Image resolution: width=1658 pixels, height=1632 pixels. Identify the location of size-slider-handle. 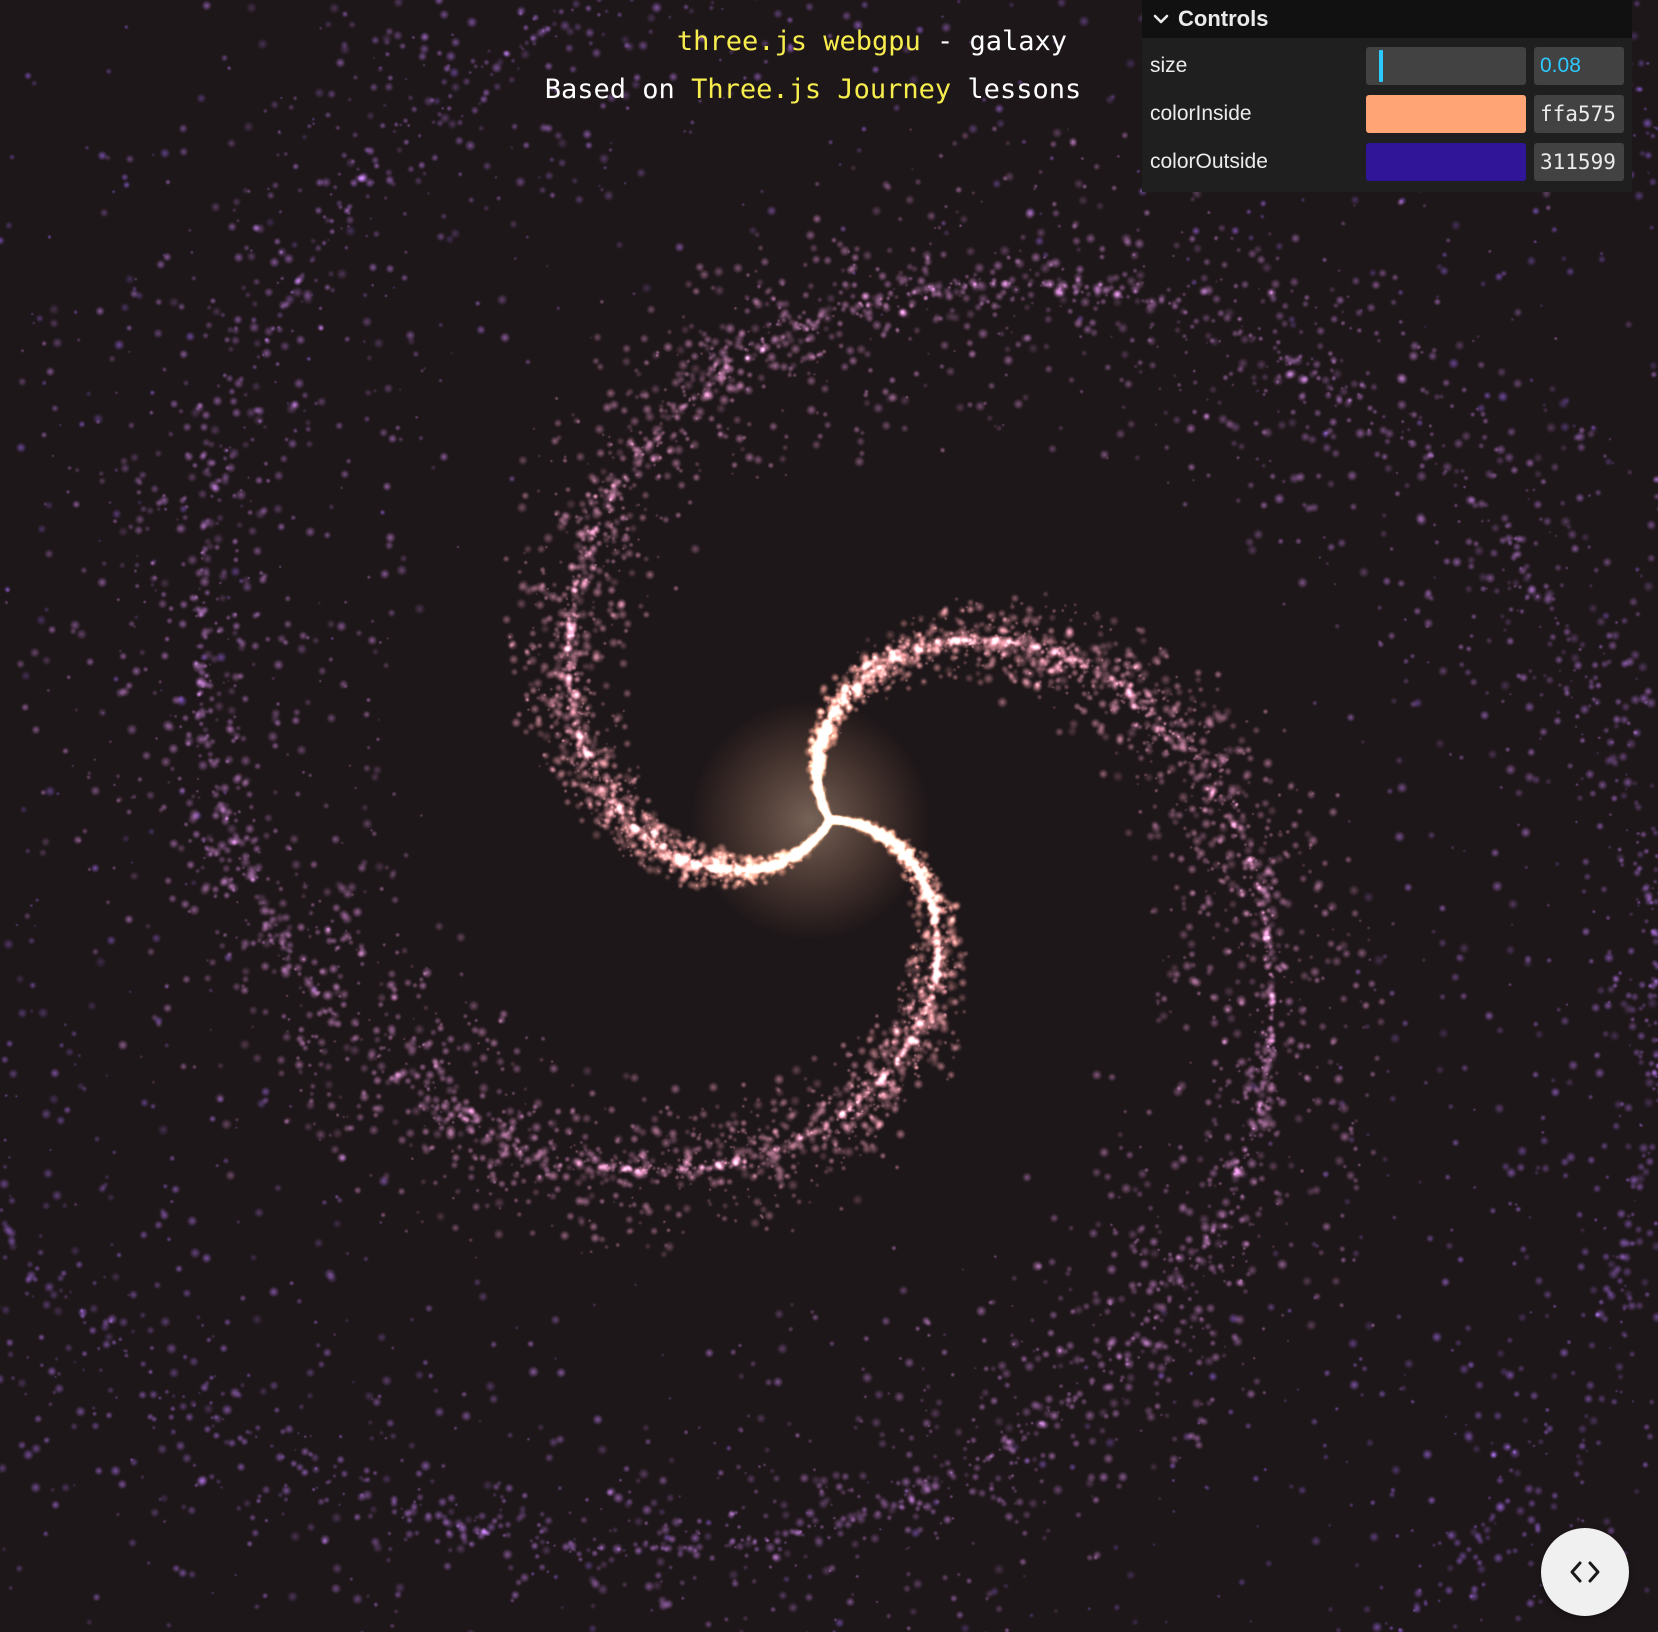
(1381, 66).